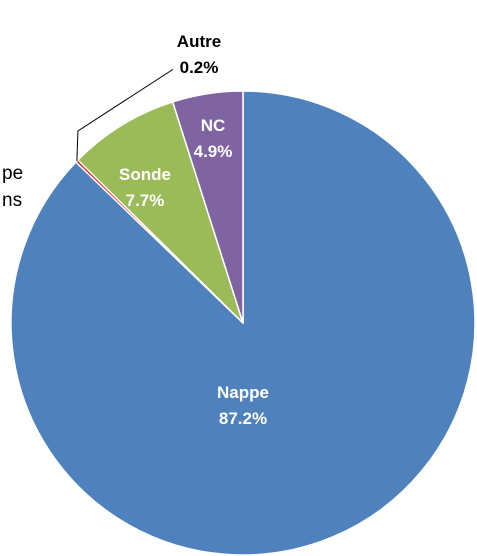 The height and width of the screenshot is (556, 477). I want to click on pie-slice-nc, so click(207, 207).